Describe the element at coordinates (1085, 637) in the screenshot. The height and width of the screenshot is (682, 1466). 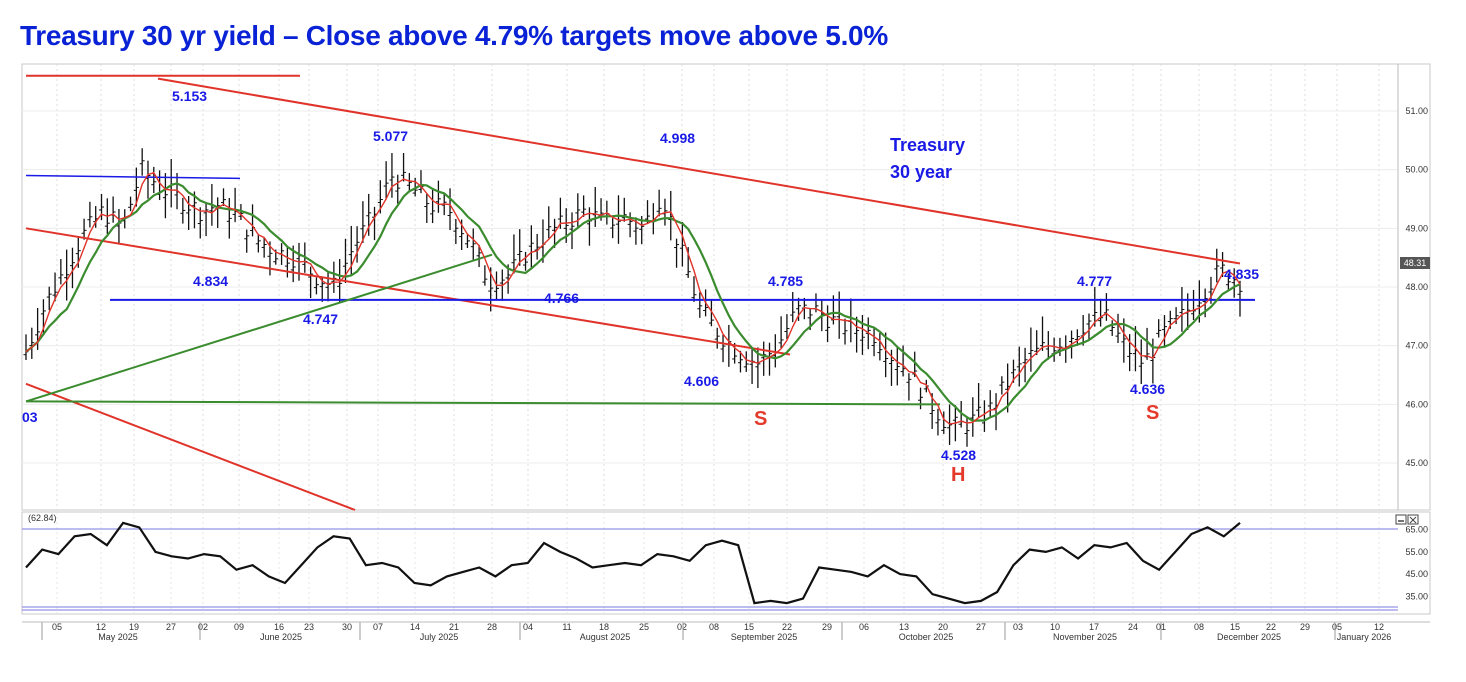
I see `month-label: November 2025` at that location.